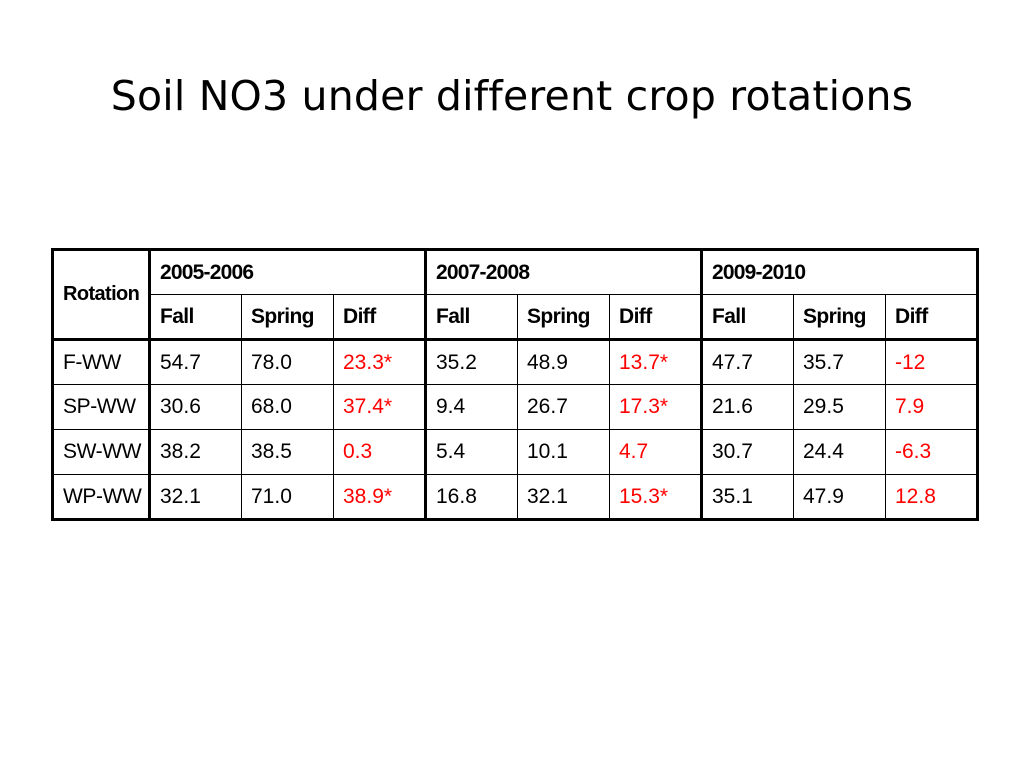 The width and height of the screenshot is (1024, 768). Describe the element at coordinates (747, 452) in the screenshot. I see `table-cell: 30.7` at that location.